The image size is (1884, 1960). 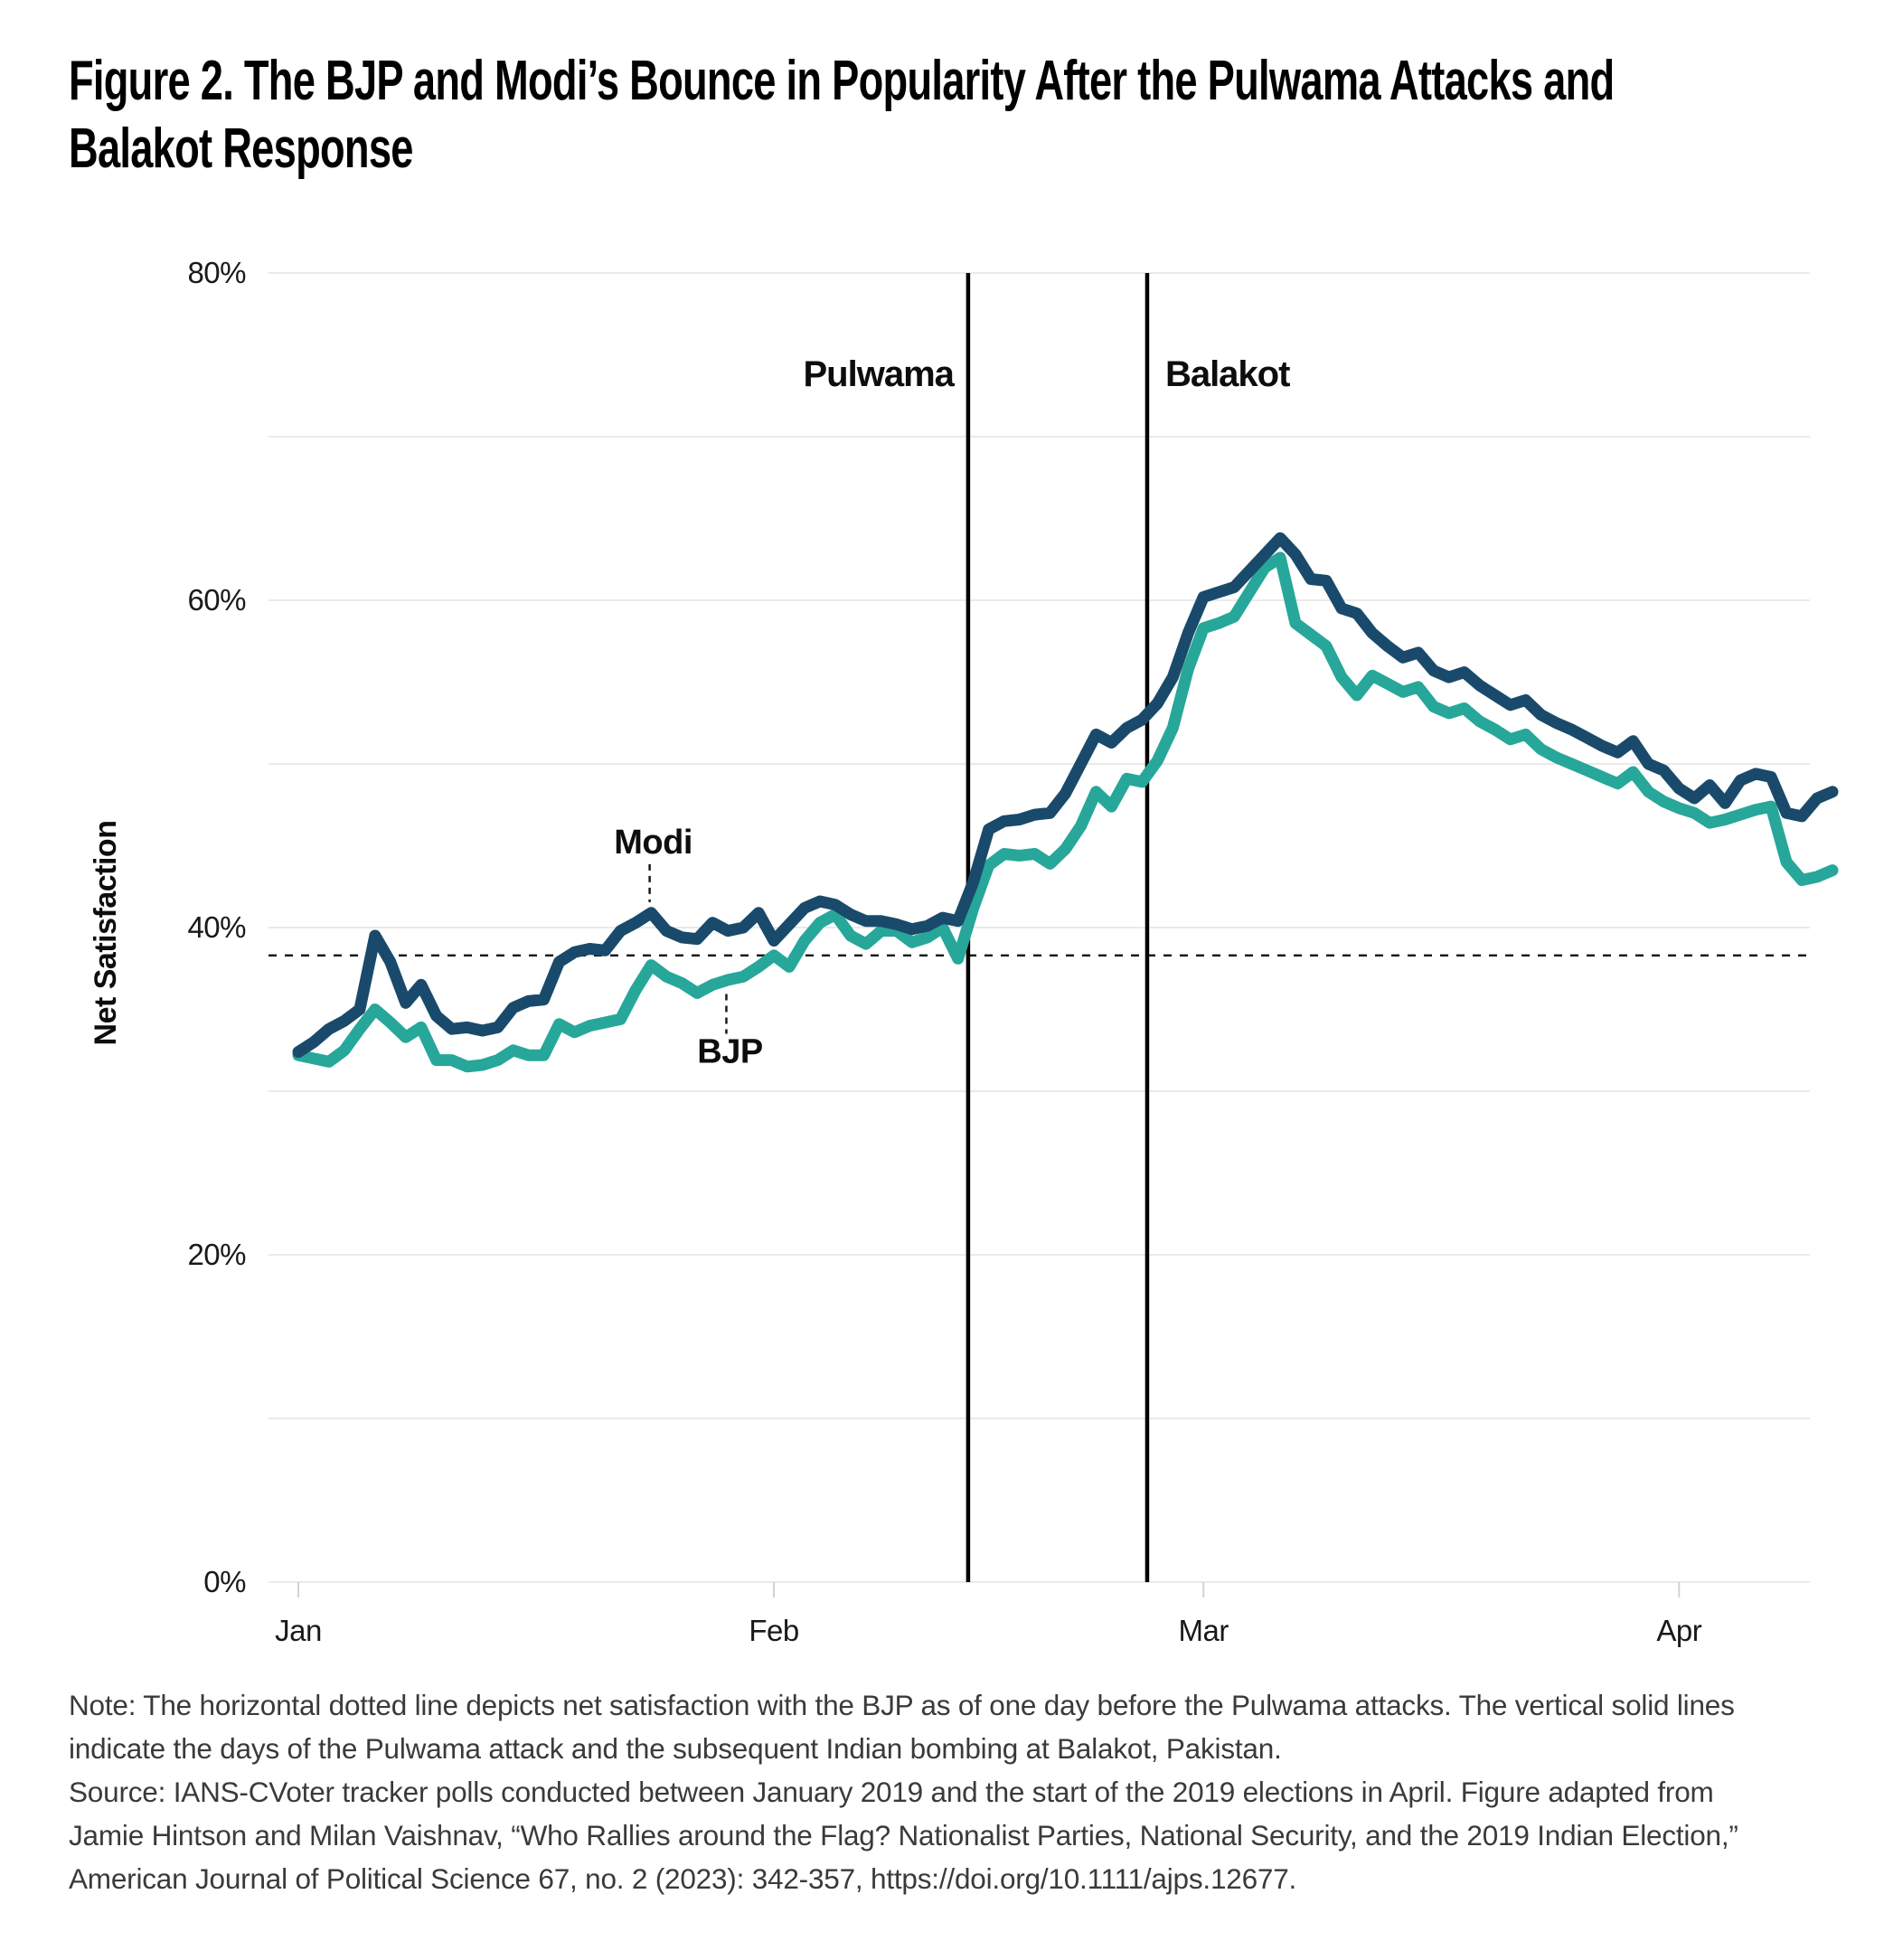 I want to click on y-axis-title: Net Satisfaction, so click(x=106, y=933).